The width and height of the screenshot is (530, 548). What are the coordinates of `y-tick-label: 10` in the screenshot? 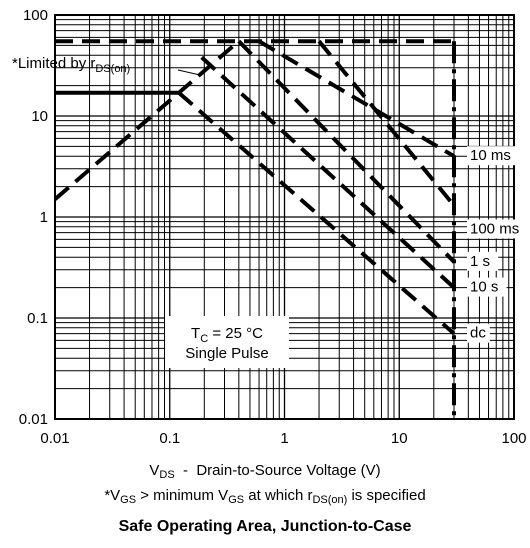 It's located at (39, 116).